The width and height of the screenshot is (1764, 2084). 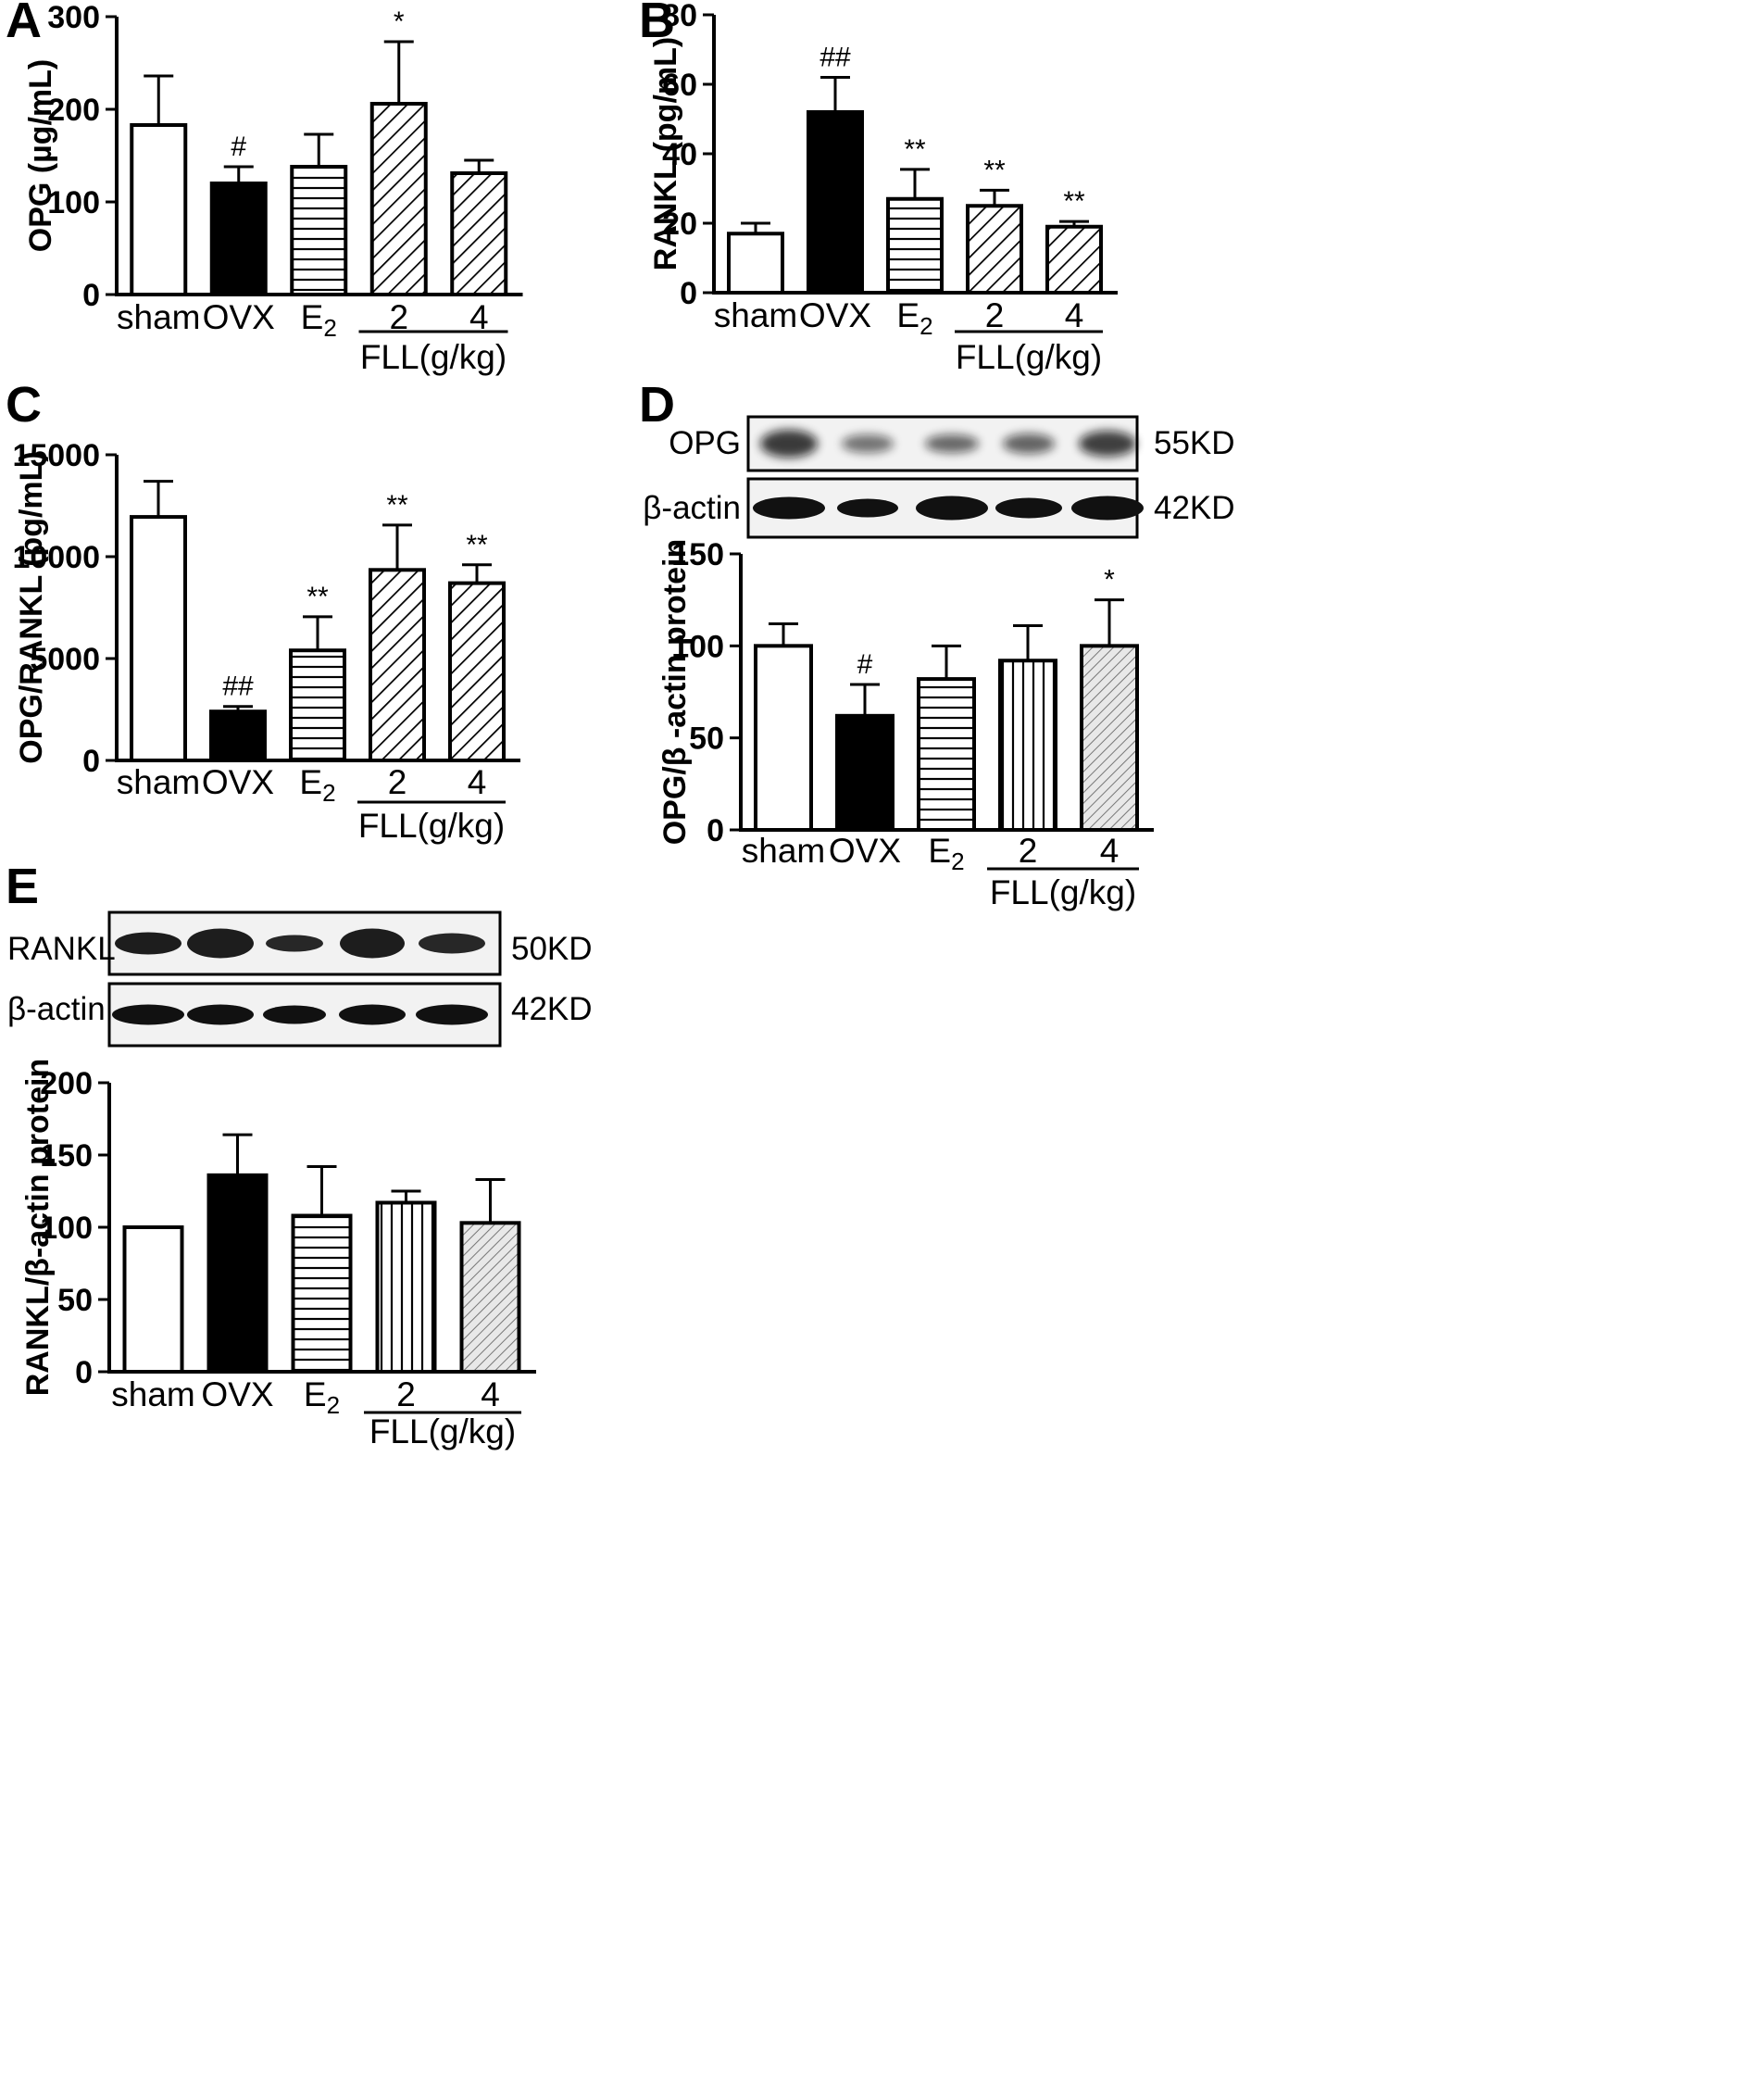 What do you see at coordinates (65, 659) in the screenshot?
I see `y-tick-label: 5000` at bounding box center [65, 659].